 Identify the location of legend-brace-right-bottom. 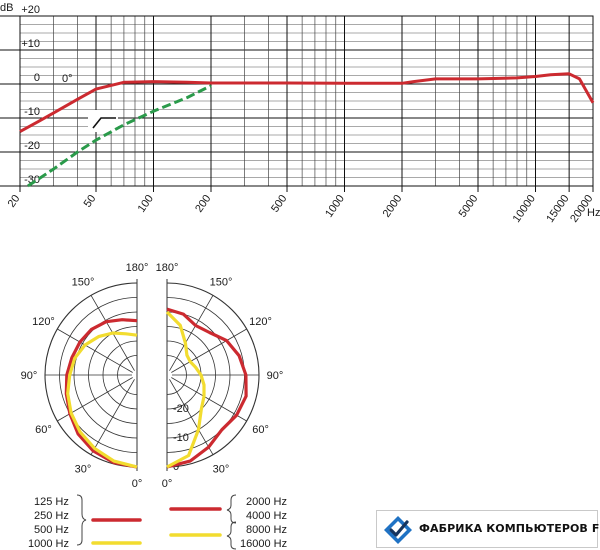
(231, 535).